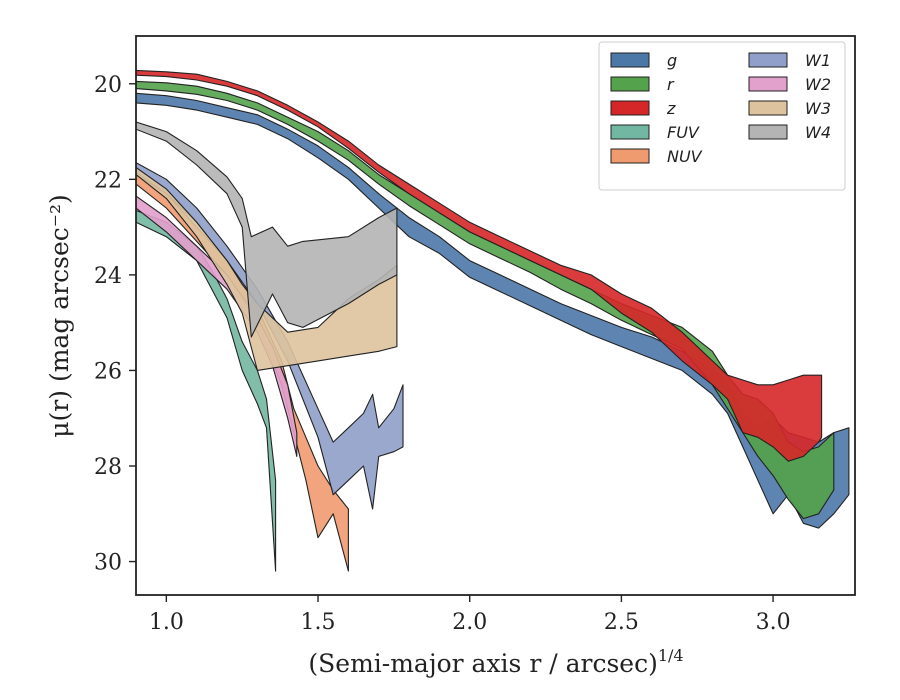 The height and width of the screenshot is (700, 900). I want to click on y-tick-label: 24, so click(108, 276).